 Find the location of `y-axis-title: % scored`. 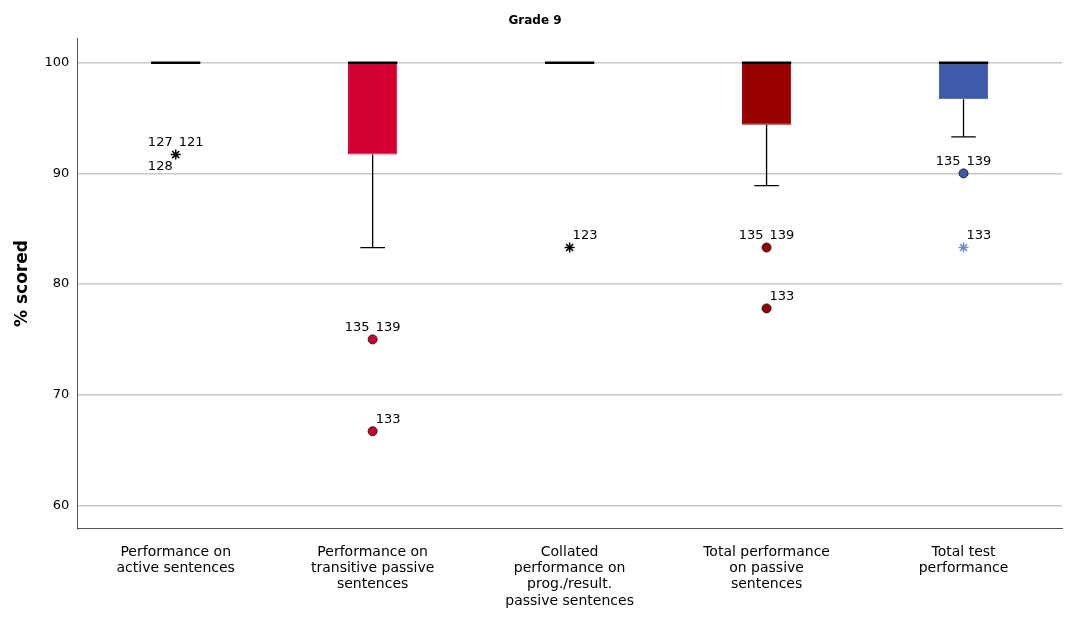

y-axis-title: % scored is located at coordinates (20, 283).